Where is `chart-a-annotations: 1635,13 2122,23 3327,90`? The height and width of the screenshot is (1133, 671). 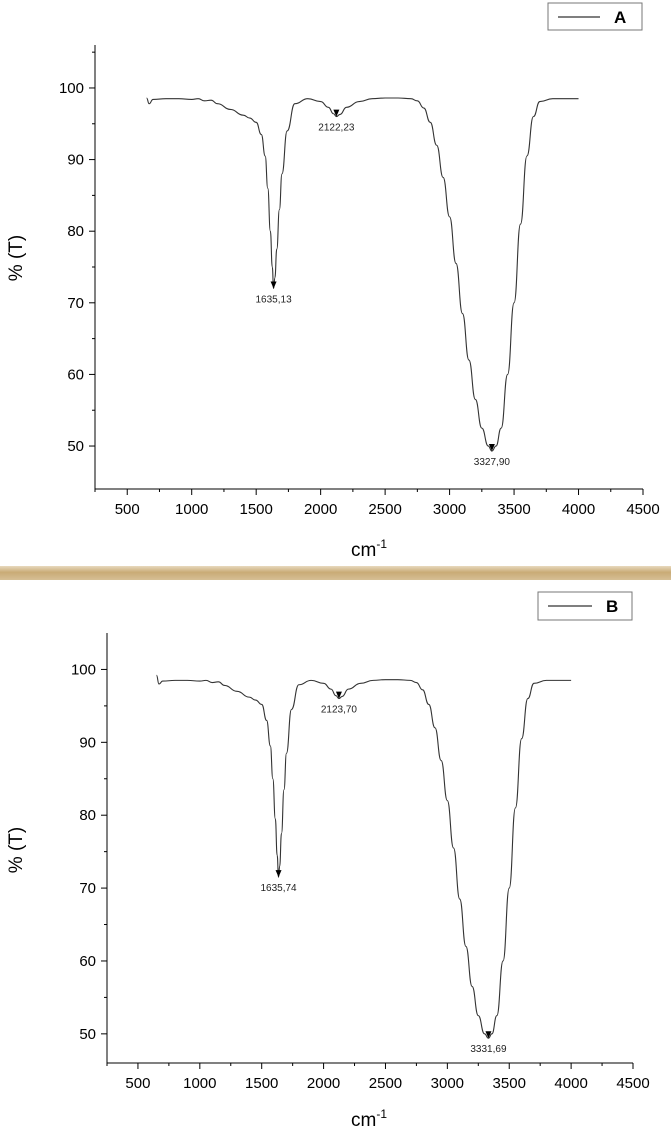 chart-a-annotations: 1635,13 2122,23 3327,90 is located at coordinates (383, 288).